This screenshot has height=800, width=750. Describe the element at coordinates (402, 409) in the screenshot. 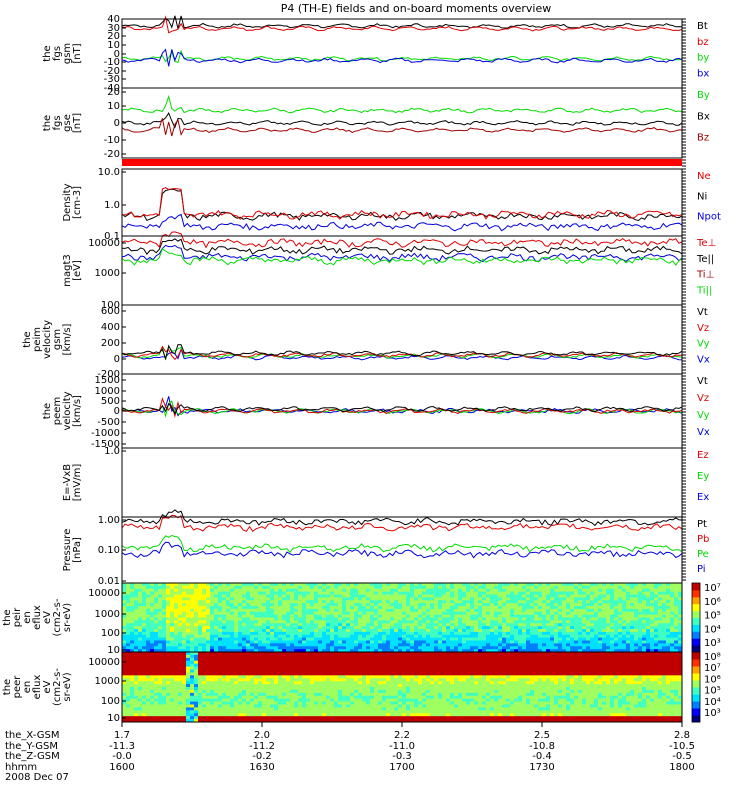

I see `series-line-green` at that location.